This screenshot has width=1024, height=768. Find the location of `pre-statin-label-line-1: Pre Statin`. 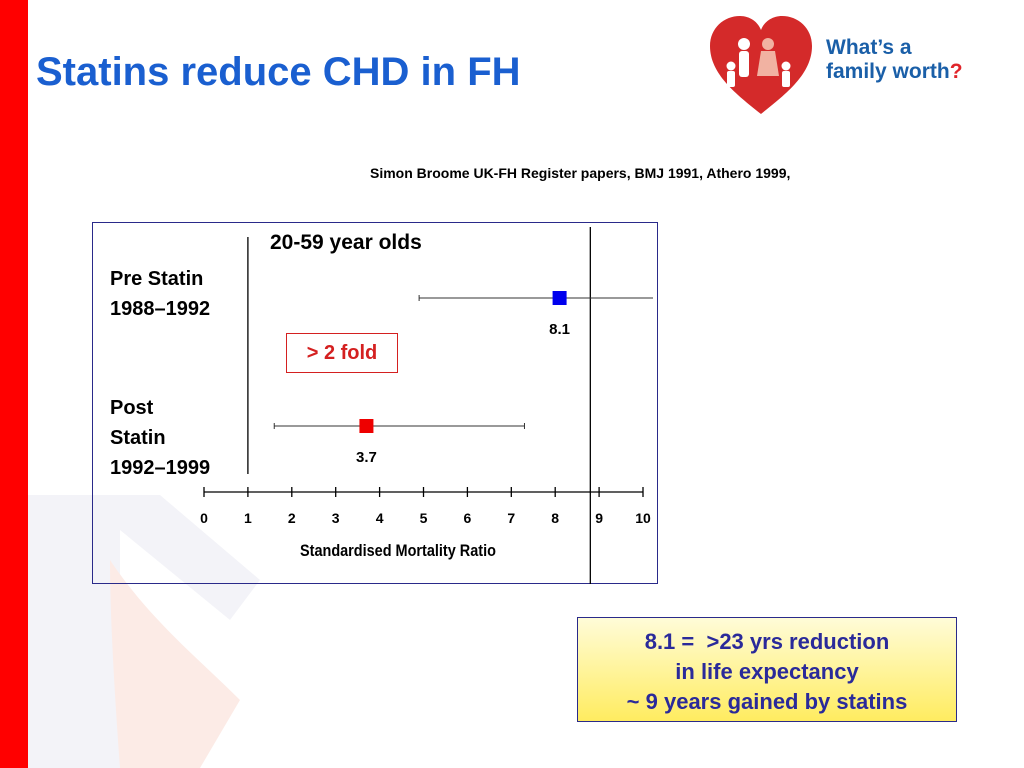

pre-statin-label-line-1: Pre Statin is located at coordinates (157, 279).